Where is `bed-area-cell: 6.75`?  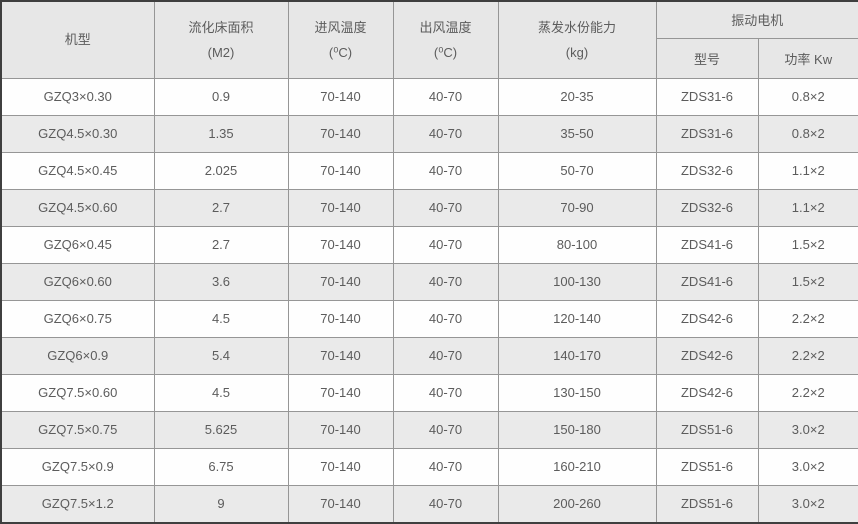 bed-area-cell: 6.75 is located at coordinates (221, 466).